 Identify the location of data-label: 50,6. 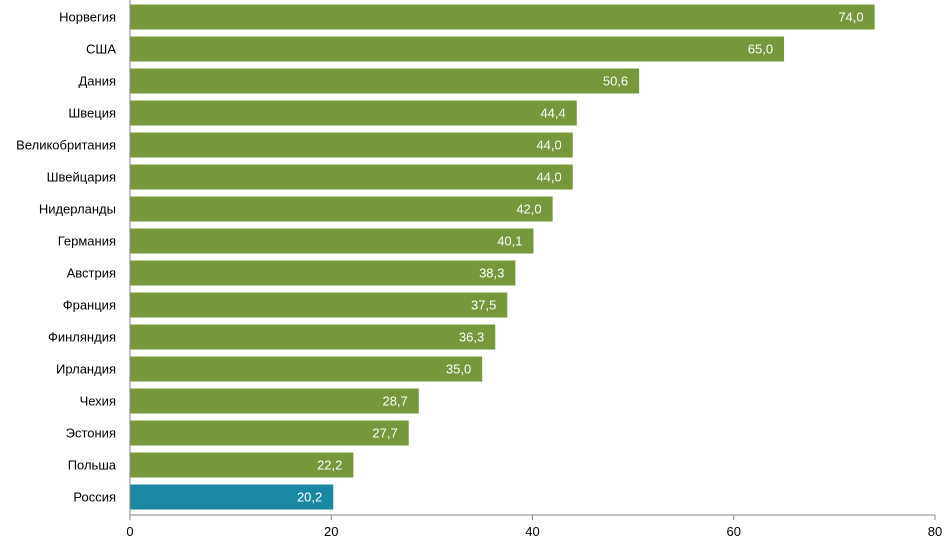
(615, 81).